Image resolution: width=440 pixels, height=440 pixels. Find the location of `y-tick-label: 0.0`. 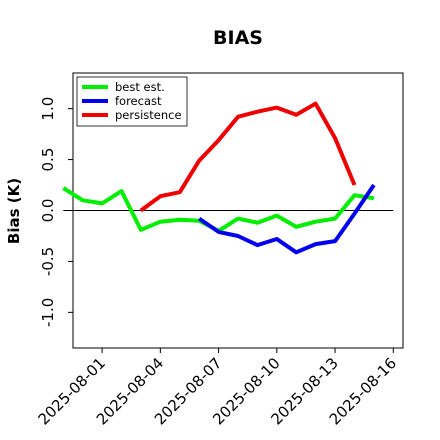

y-tick-label: 0.0 is located at coordinates (48, 211).